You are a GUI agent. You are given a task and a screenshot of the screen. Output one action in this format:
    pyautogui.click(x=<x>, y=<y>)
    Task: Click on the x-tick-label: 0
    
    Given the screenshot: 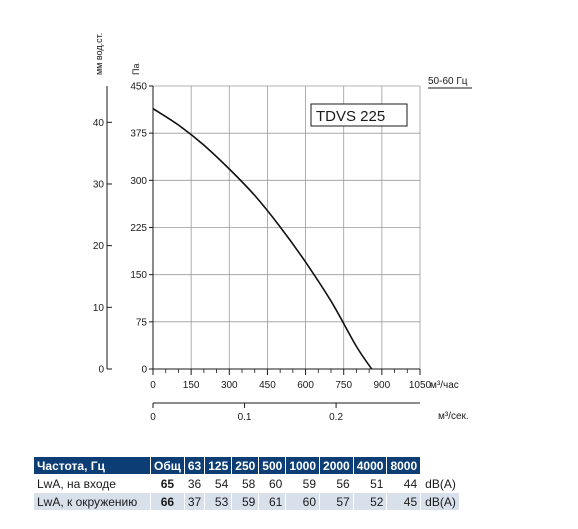 What is the action you would take?
    pyautogui.click(x=153, y=385)
    